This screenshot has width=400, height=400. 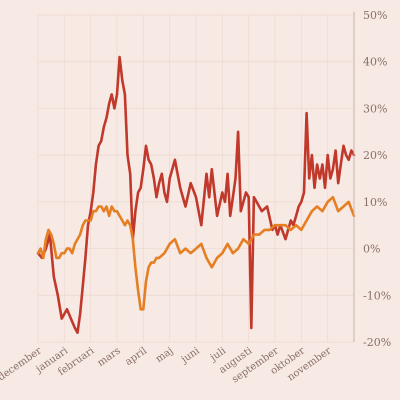 I want to click on y-tick-label: -10%, so click(x=377, y=295).